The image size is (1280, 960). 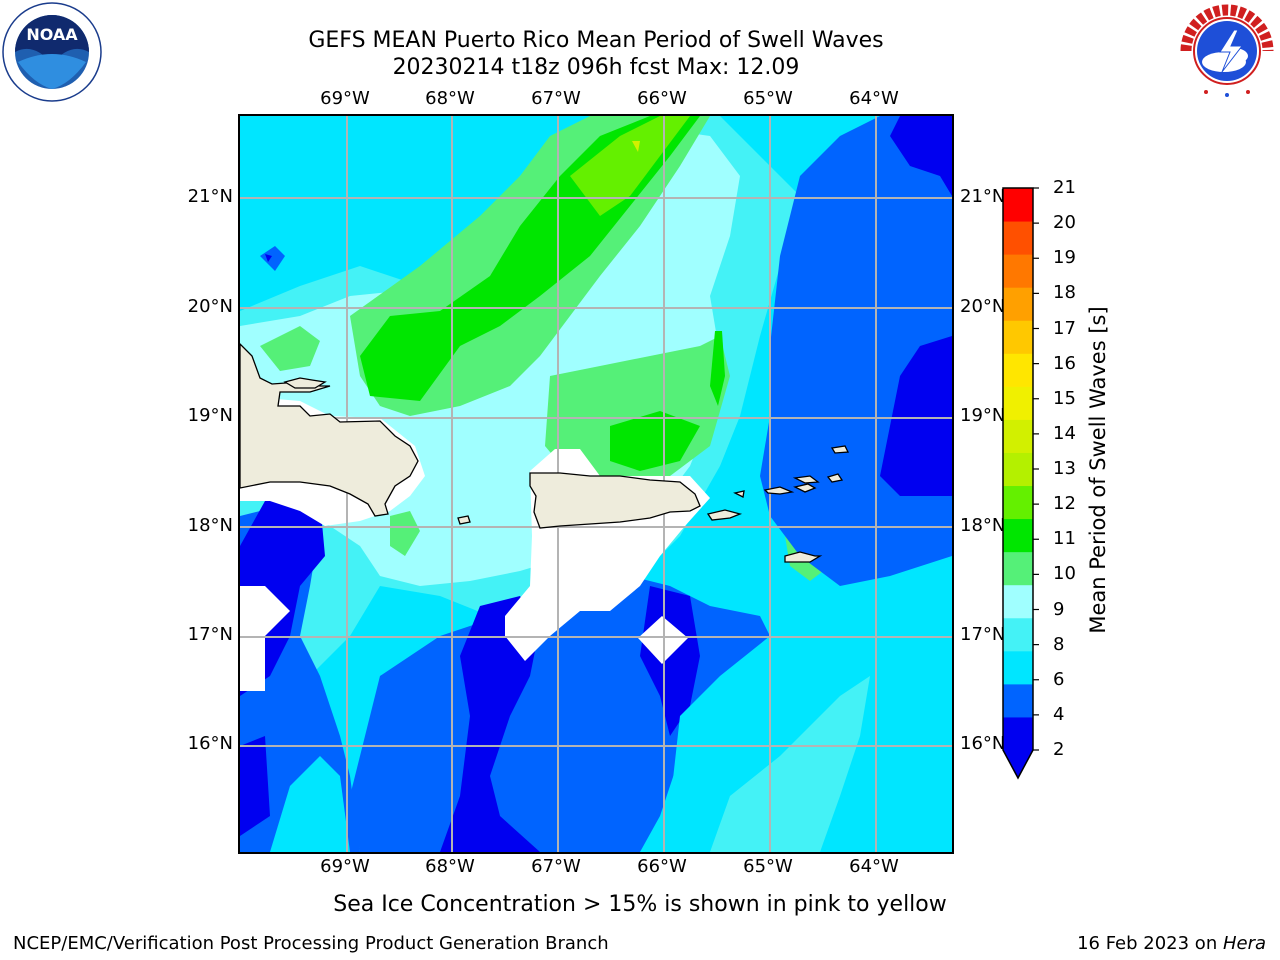 I want to click on colorbar-label: Mean Period of Swell Waves [s], so click(x=1098, y=470).